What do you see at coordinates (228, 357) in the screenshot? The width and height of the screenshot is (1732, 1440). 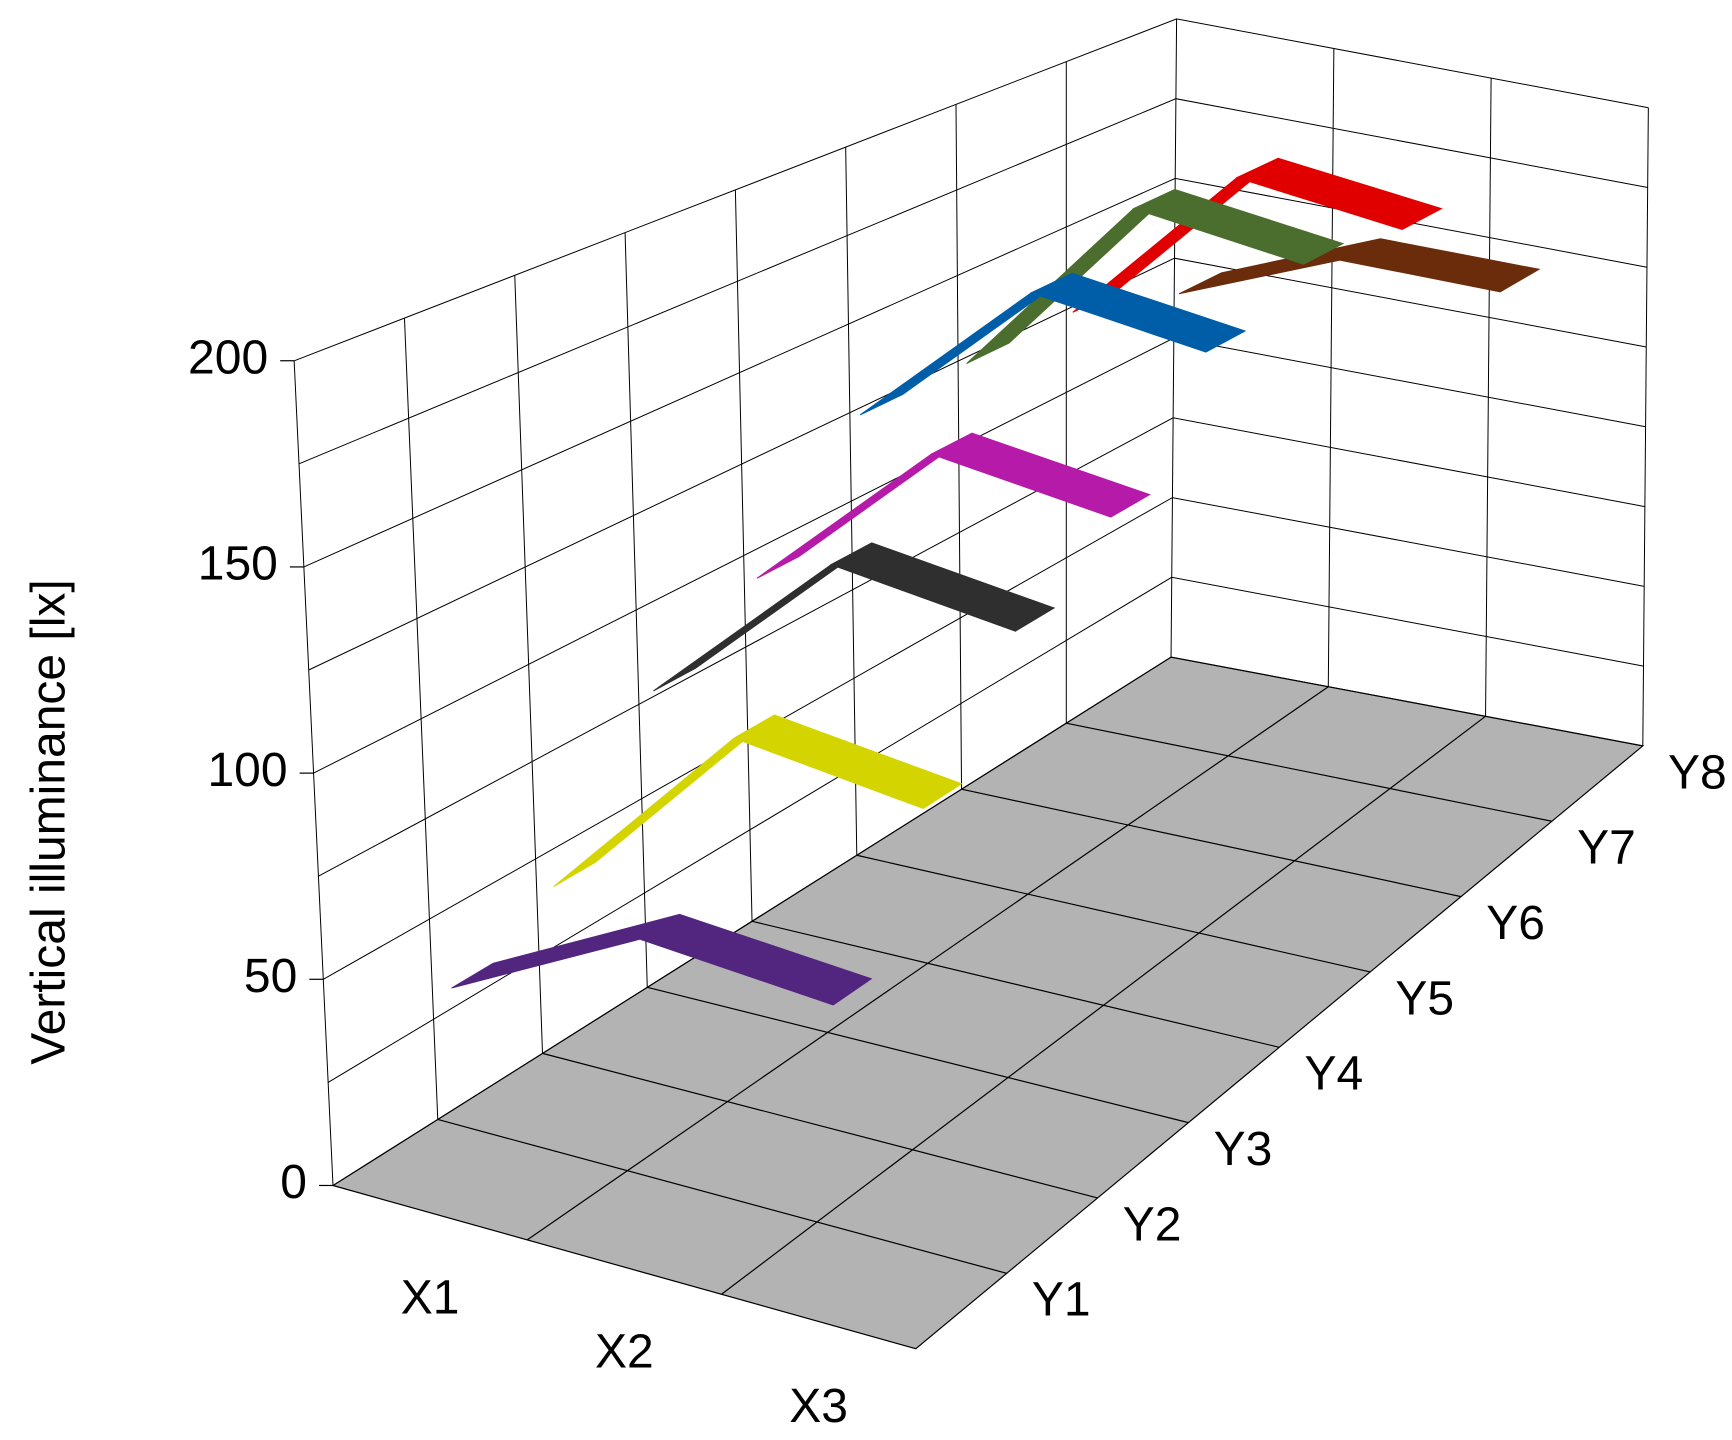 I see `y-tick-label: 200` at bounding box center [228, 357].